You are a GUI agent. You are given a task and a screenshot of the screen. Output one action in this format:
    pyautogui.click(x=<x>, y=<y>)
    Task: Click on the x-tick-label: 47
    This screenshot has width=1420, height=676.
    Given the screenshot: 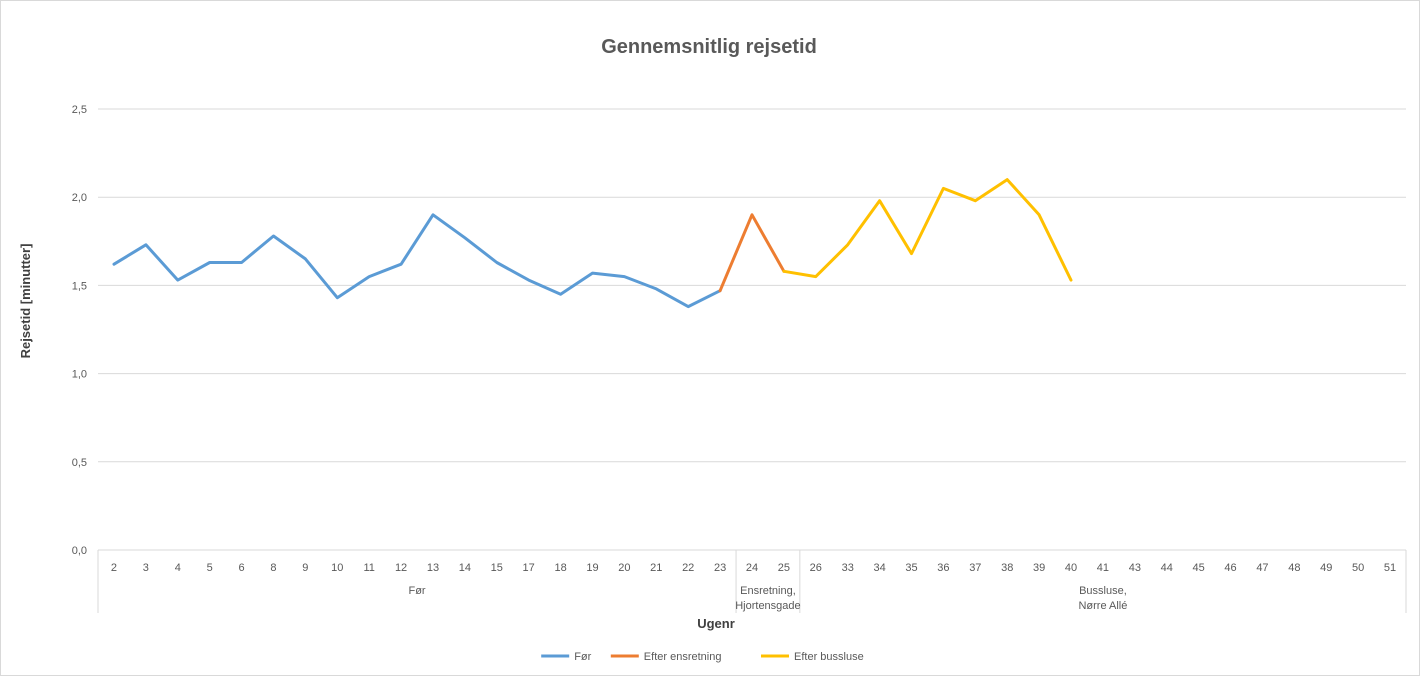 What is the action you would take?
    pyautogui.click(x=1262, y=568)
    